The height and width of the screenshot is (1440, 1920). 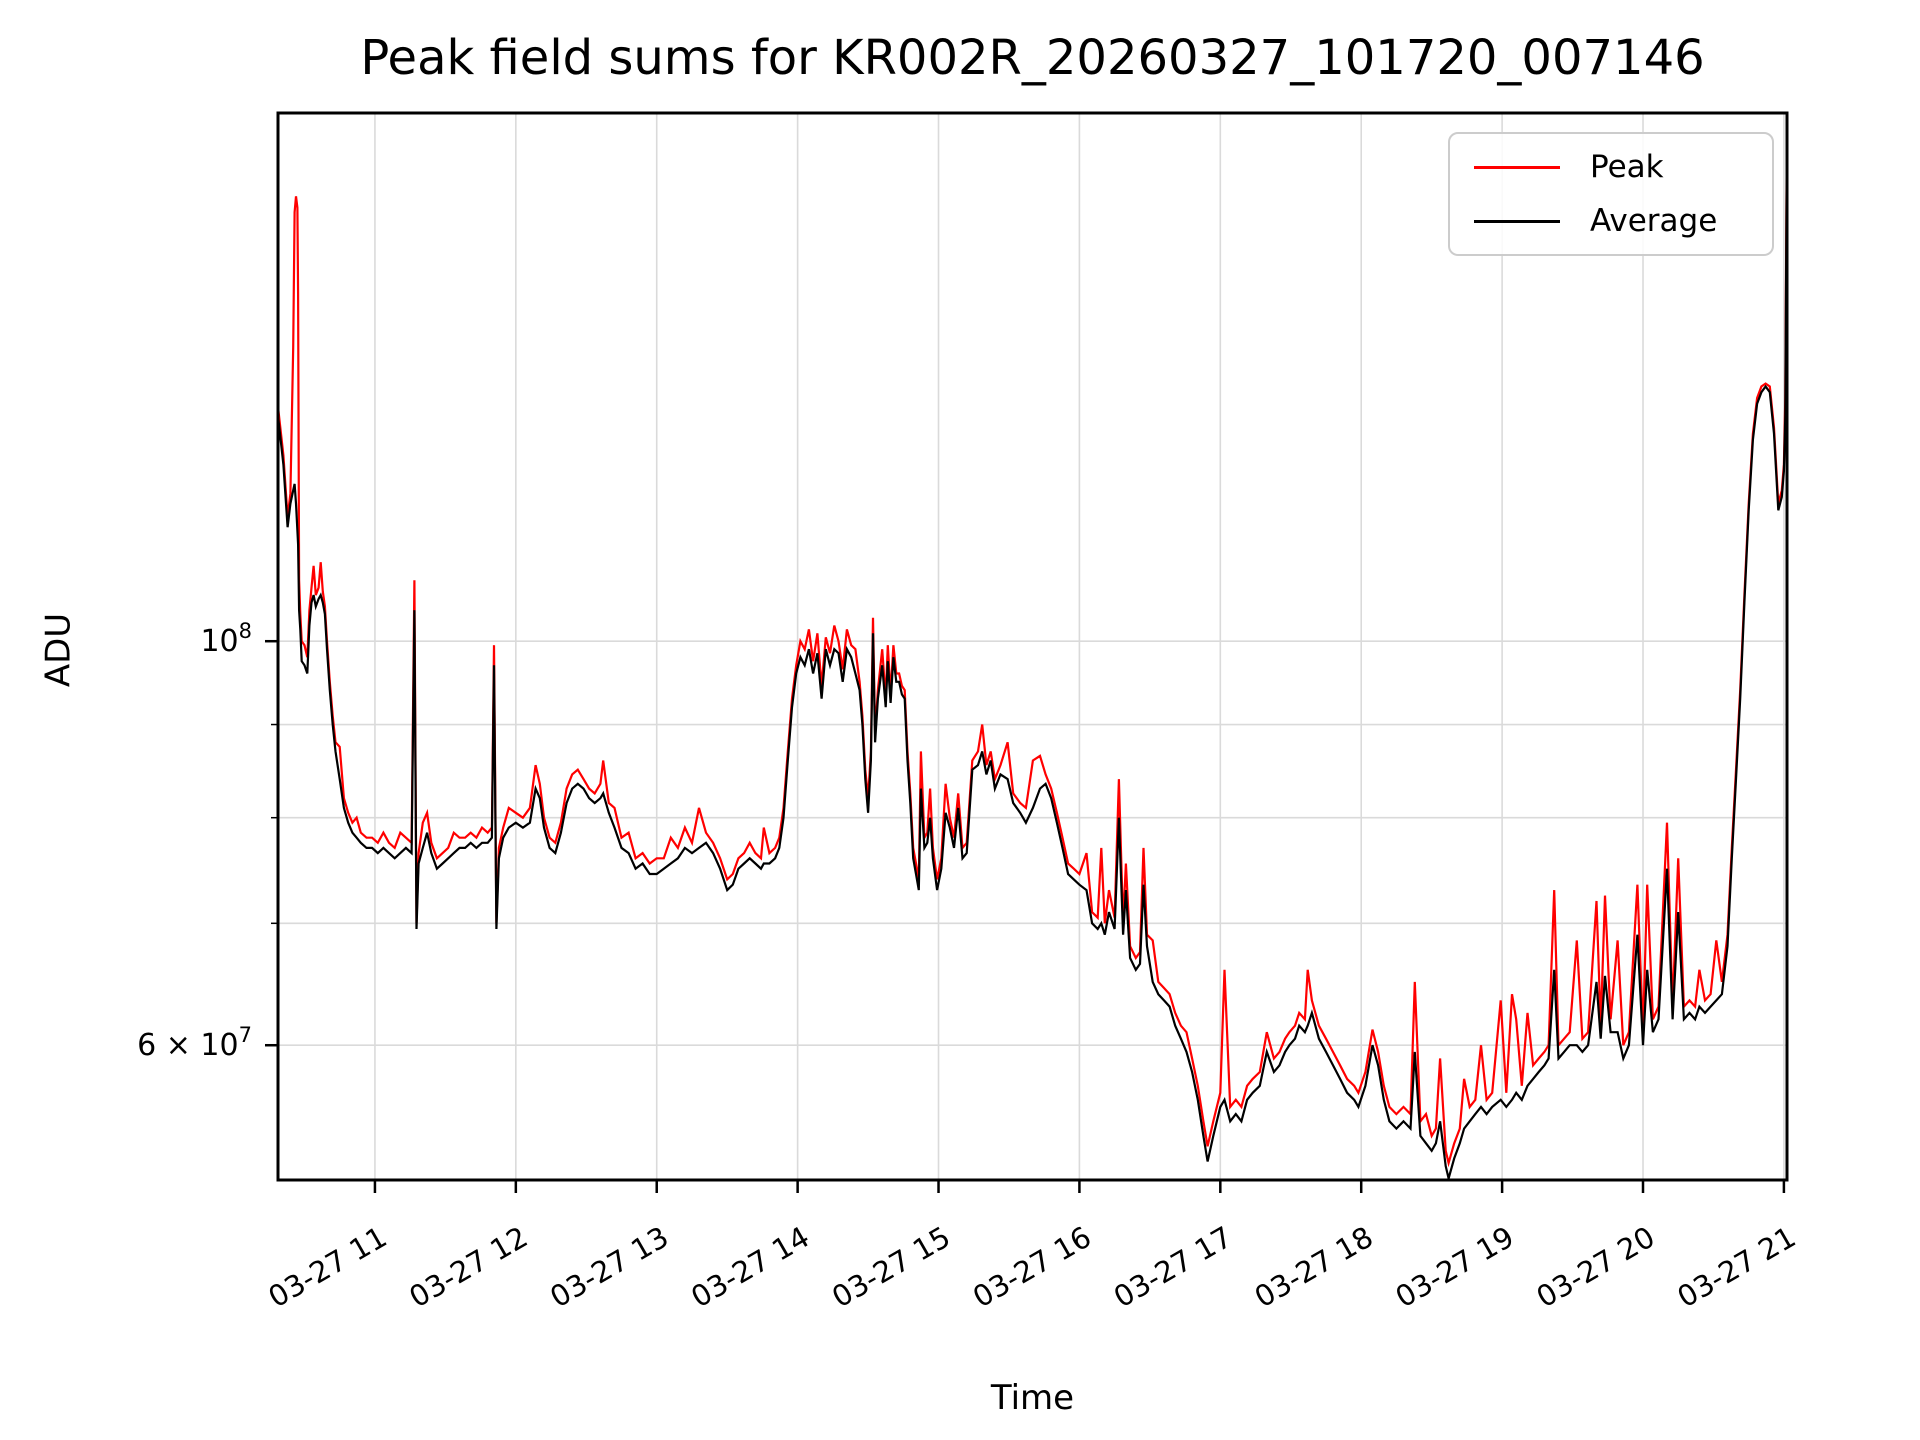 I want to click on legend-label-average: Average, so click(x=1654, y=221).